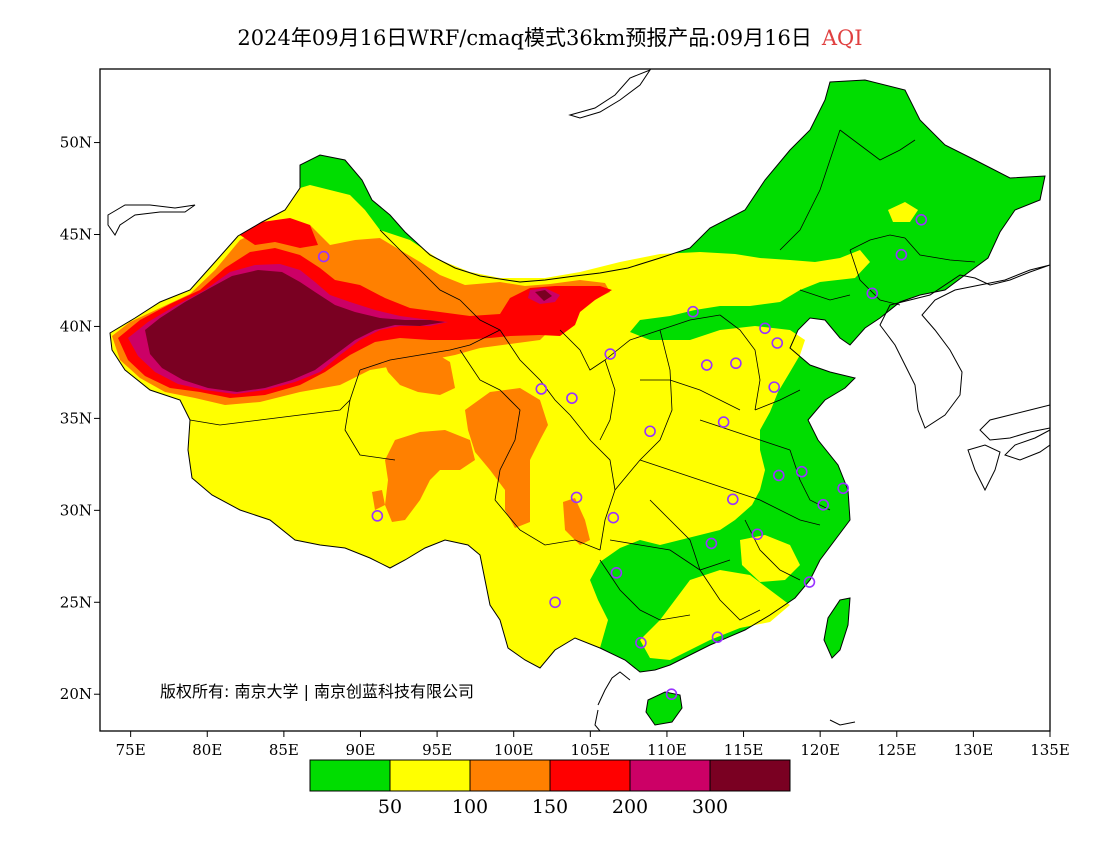  I want to click on x-tick-label: 80E, so click(207, 750).